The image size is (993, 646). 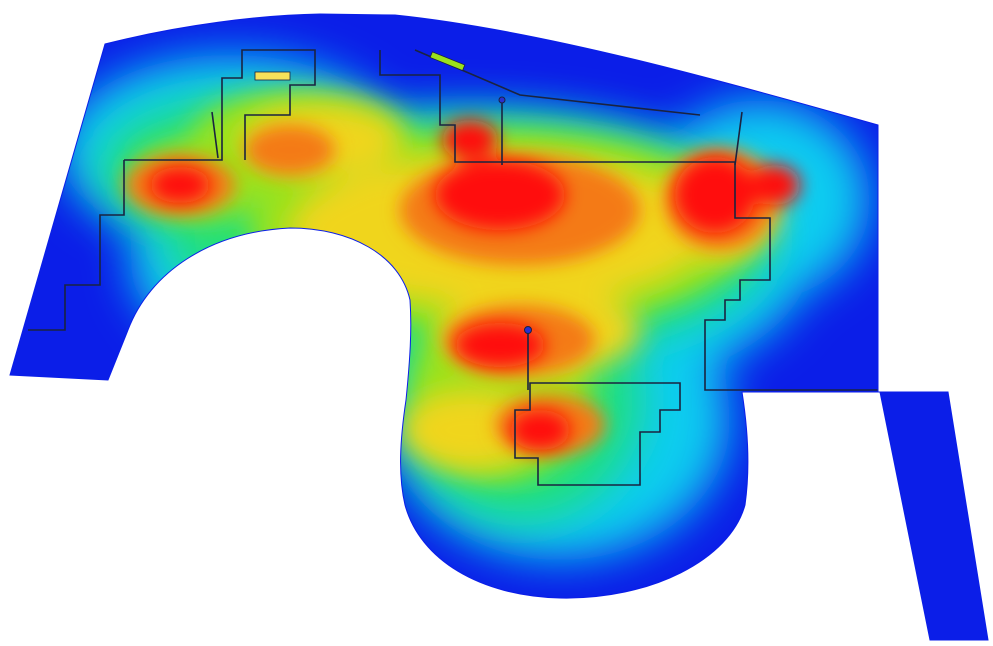 What do you see at coordinates (500, 345) in the screenshot?
I see `hotspot-lower-middle` at bounding box center [500, 345].